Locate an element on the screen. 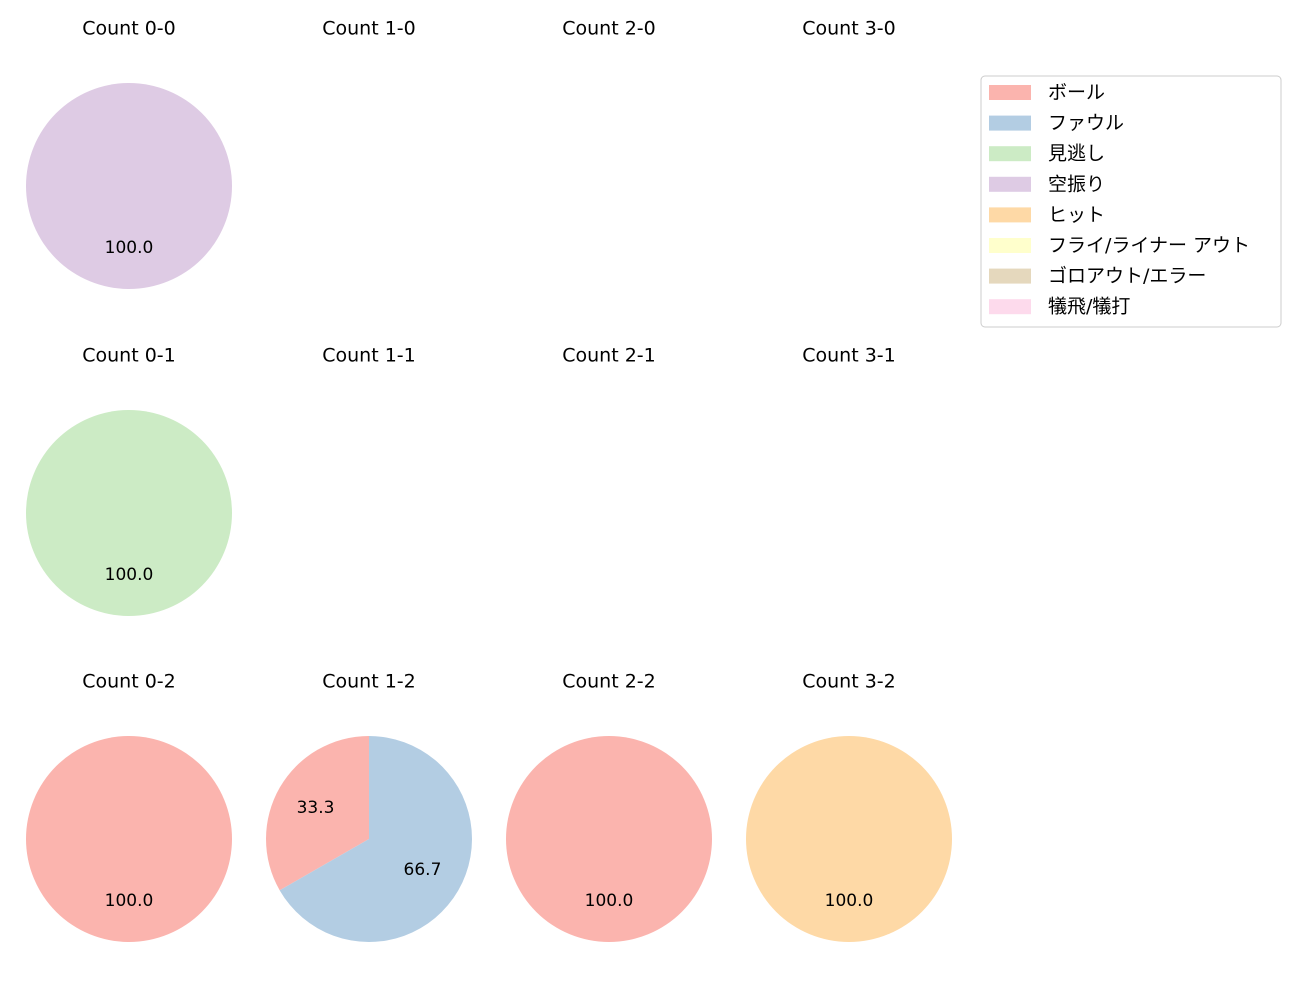 Image resolution: width=1300 pixels, height=1000 pixels. legend-label: ファウル is located at coordinates (1086, 123).